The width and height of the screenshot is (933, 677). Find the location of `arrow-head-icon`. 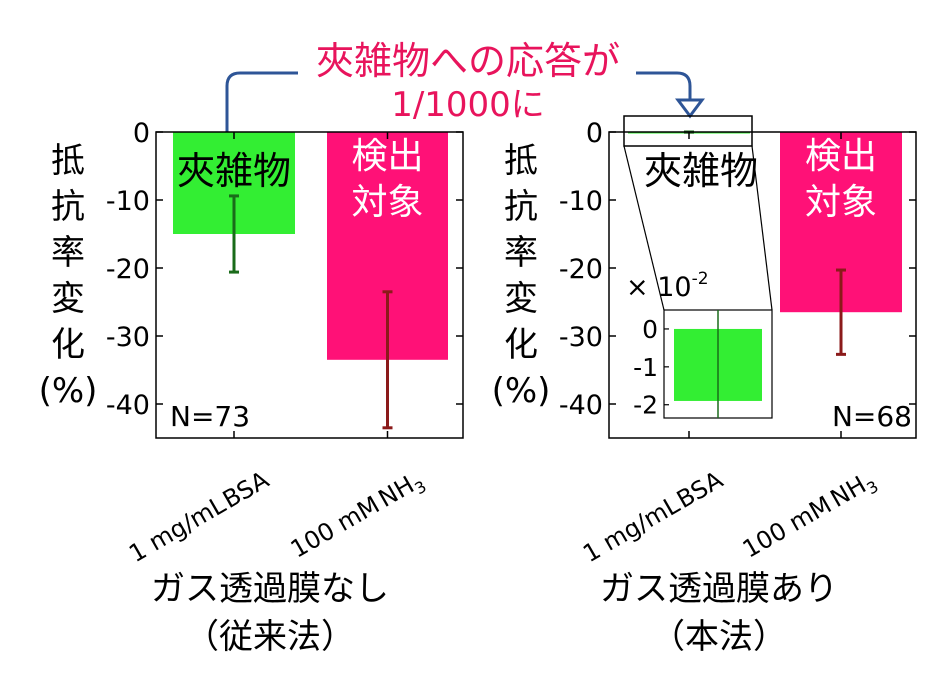

arrow-head-icon is located at coordinates (690, 108).